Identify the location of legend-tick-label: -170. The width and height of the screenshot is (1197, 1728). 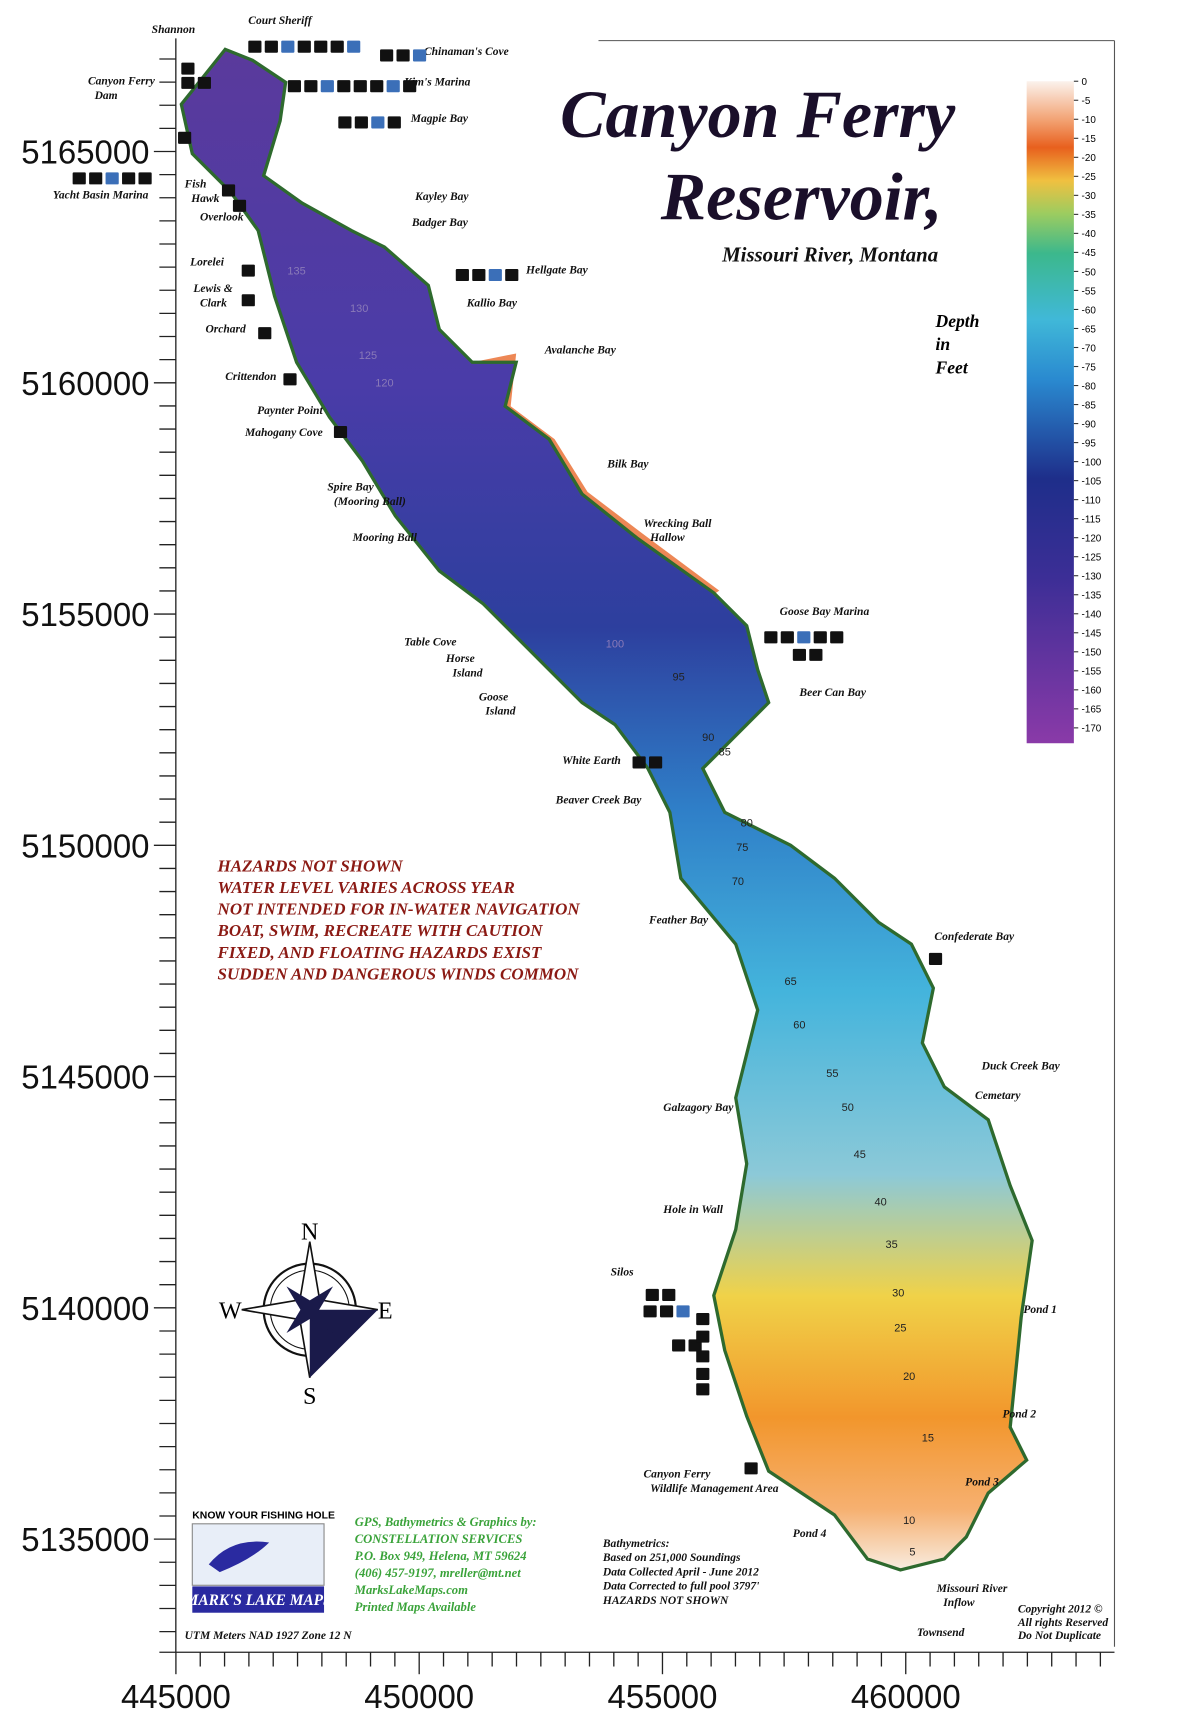
(1092, 729).